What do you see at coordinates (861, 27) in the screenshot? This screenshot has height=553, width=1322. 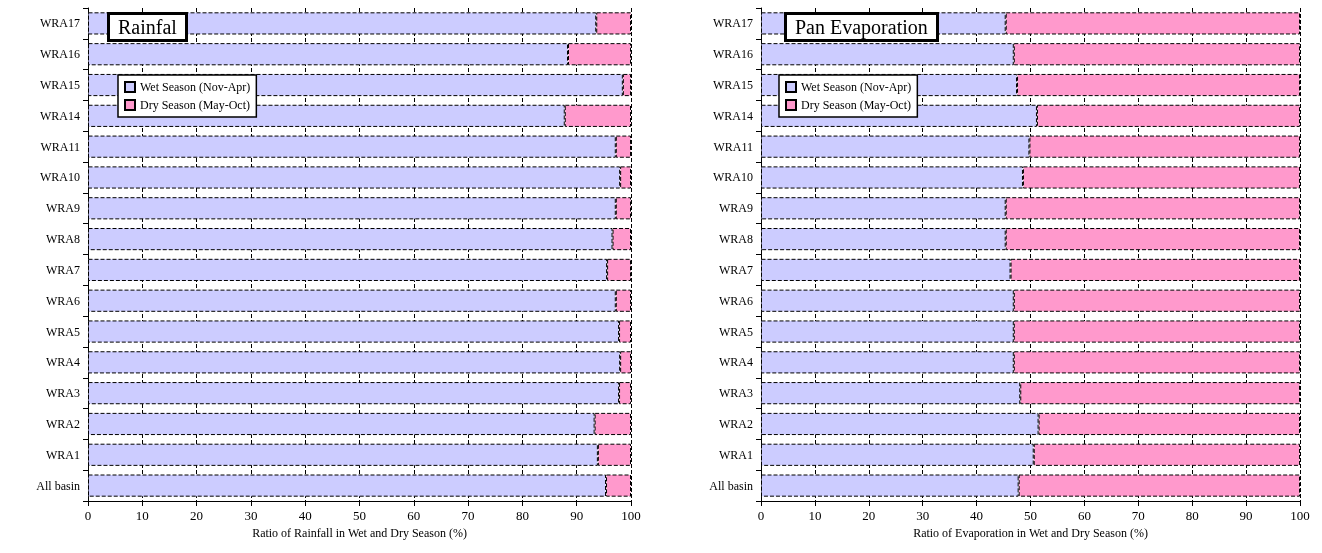 I see `chart-title: Pan Evaporation` at bounding box center [861, 27].